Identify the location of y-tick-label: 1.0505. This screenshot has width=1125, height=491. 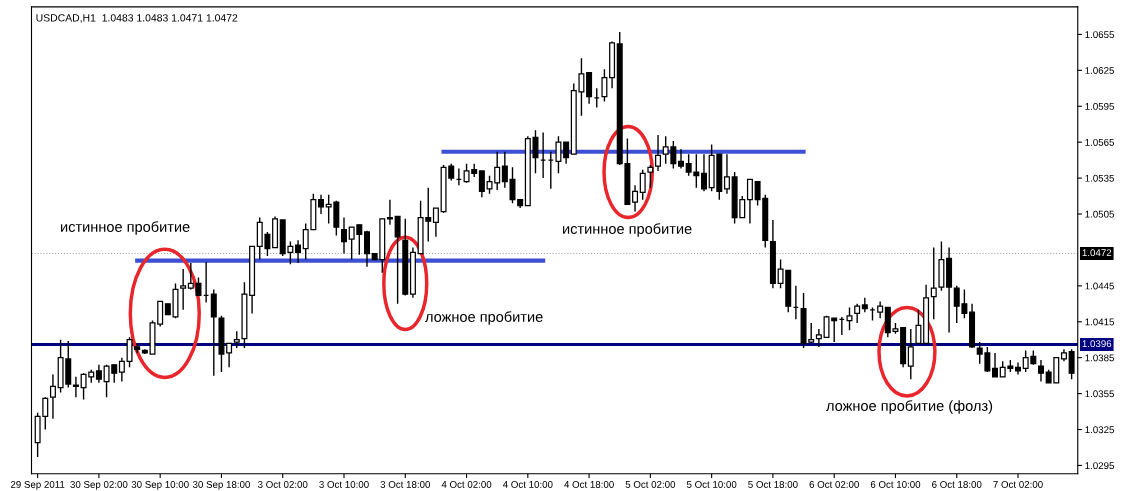
(1100, 214).